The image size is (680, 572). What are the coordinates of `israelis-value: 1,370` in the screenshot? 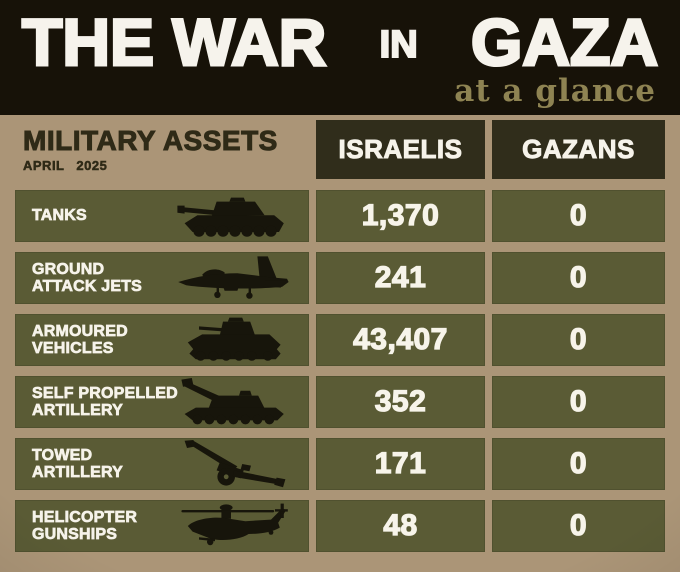 It's located at (400, 216).